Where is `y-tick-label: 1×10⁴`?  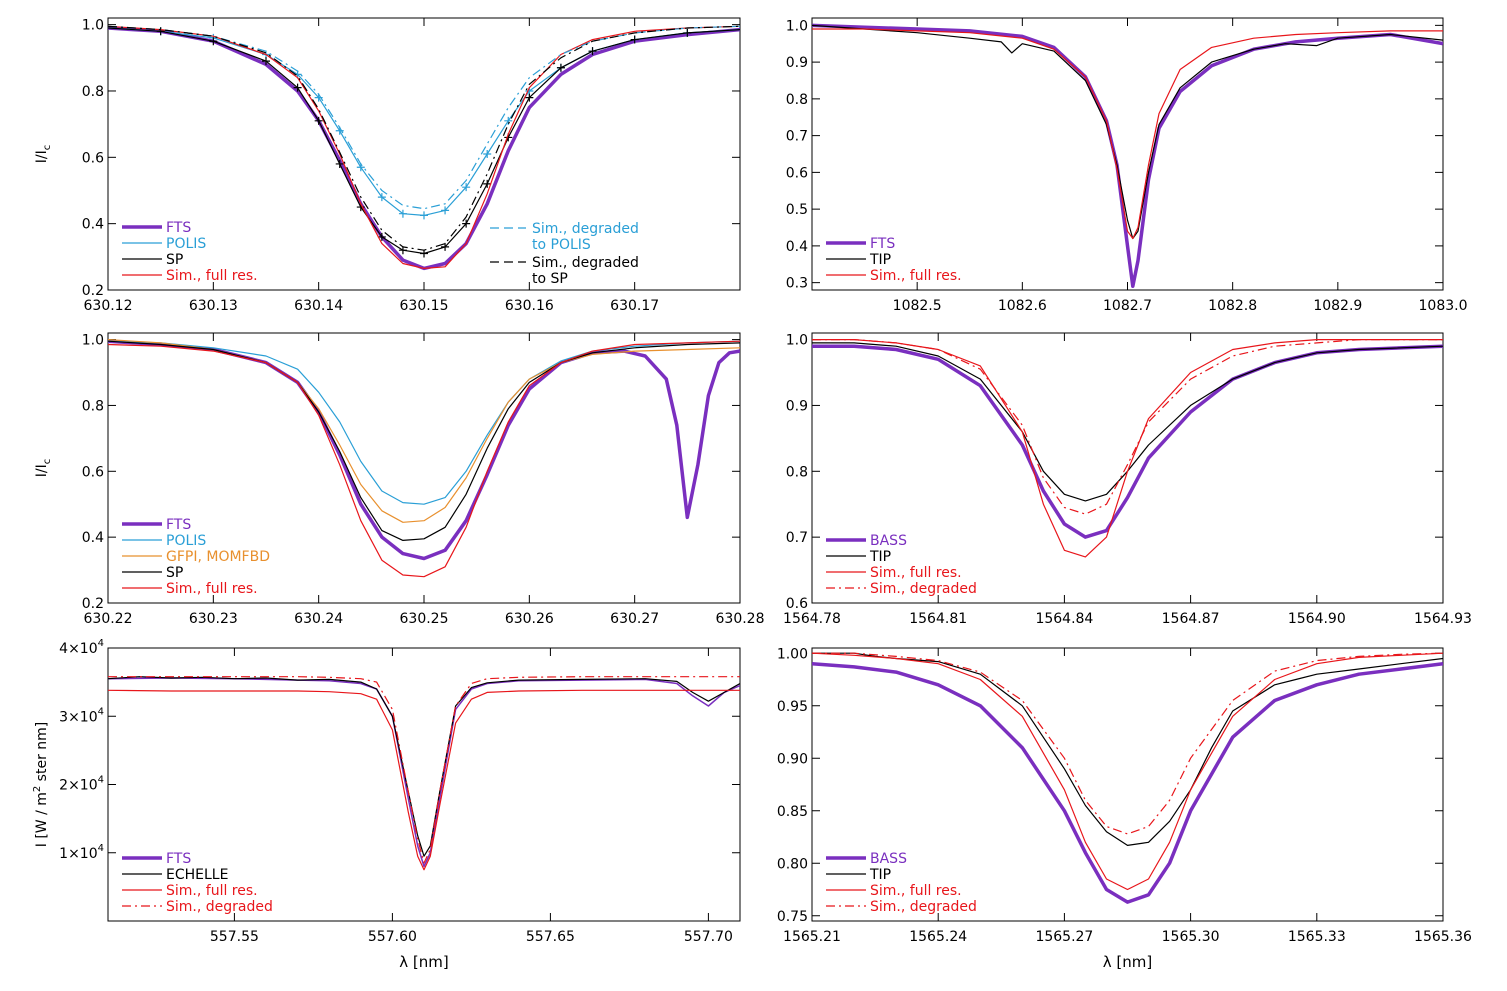 y-tick-label: 1×10⁴ is located at coordinates (81, 852).